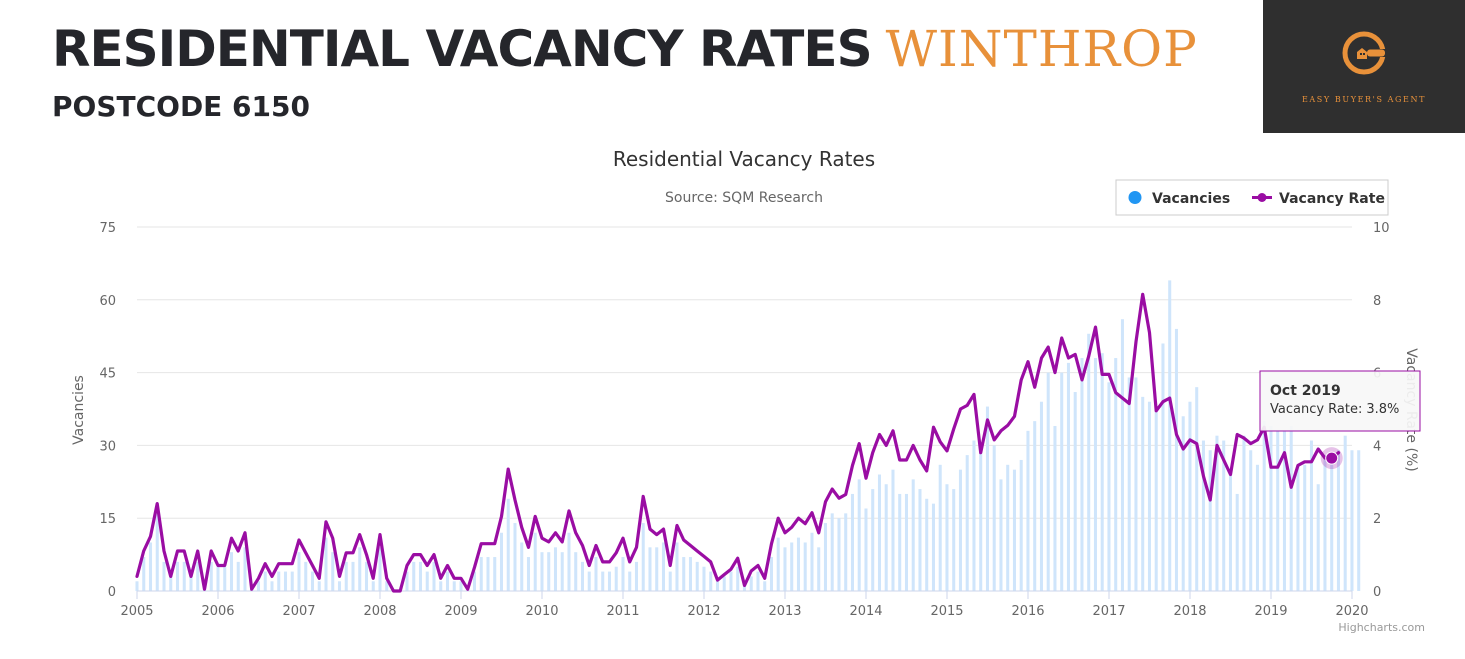 The image size is (1465, 659). What do you see at coordinates (107, 446) in the screenshot?
I see `left-tick-label: 30` at bounding box center [107, 446].